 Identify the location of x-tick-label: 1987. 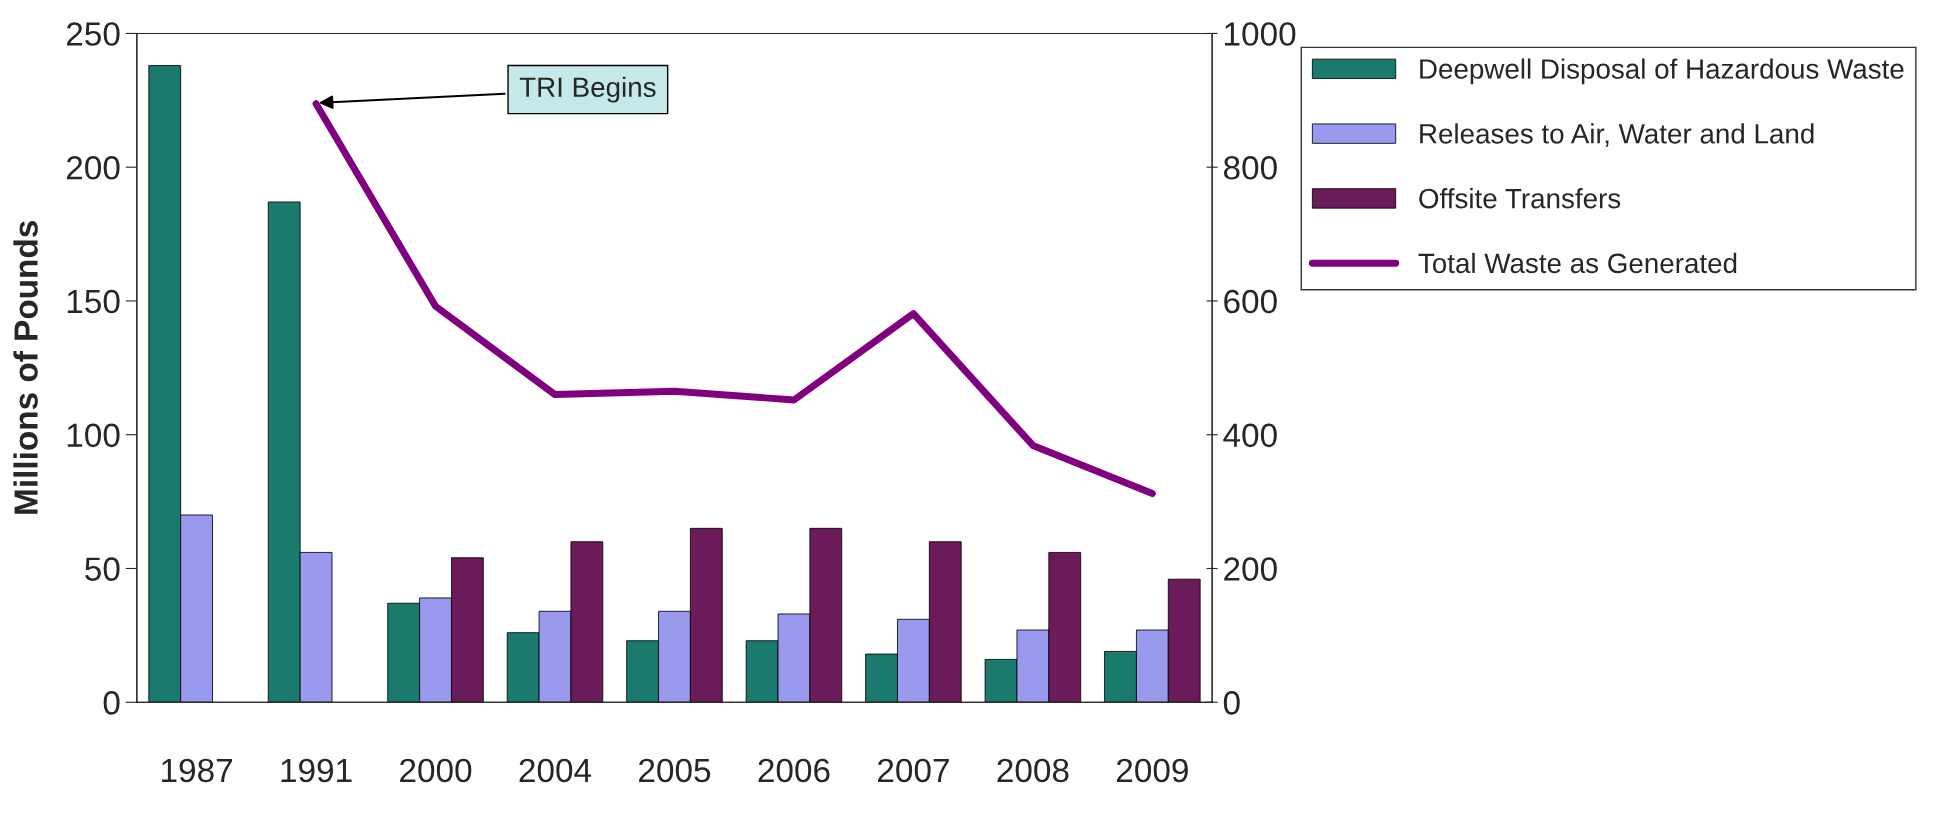
(197, 770).